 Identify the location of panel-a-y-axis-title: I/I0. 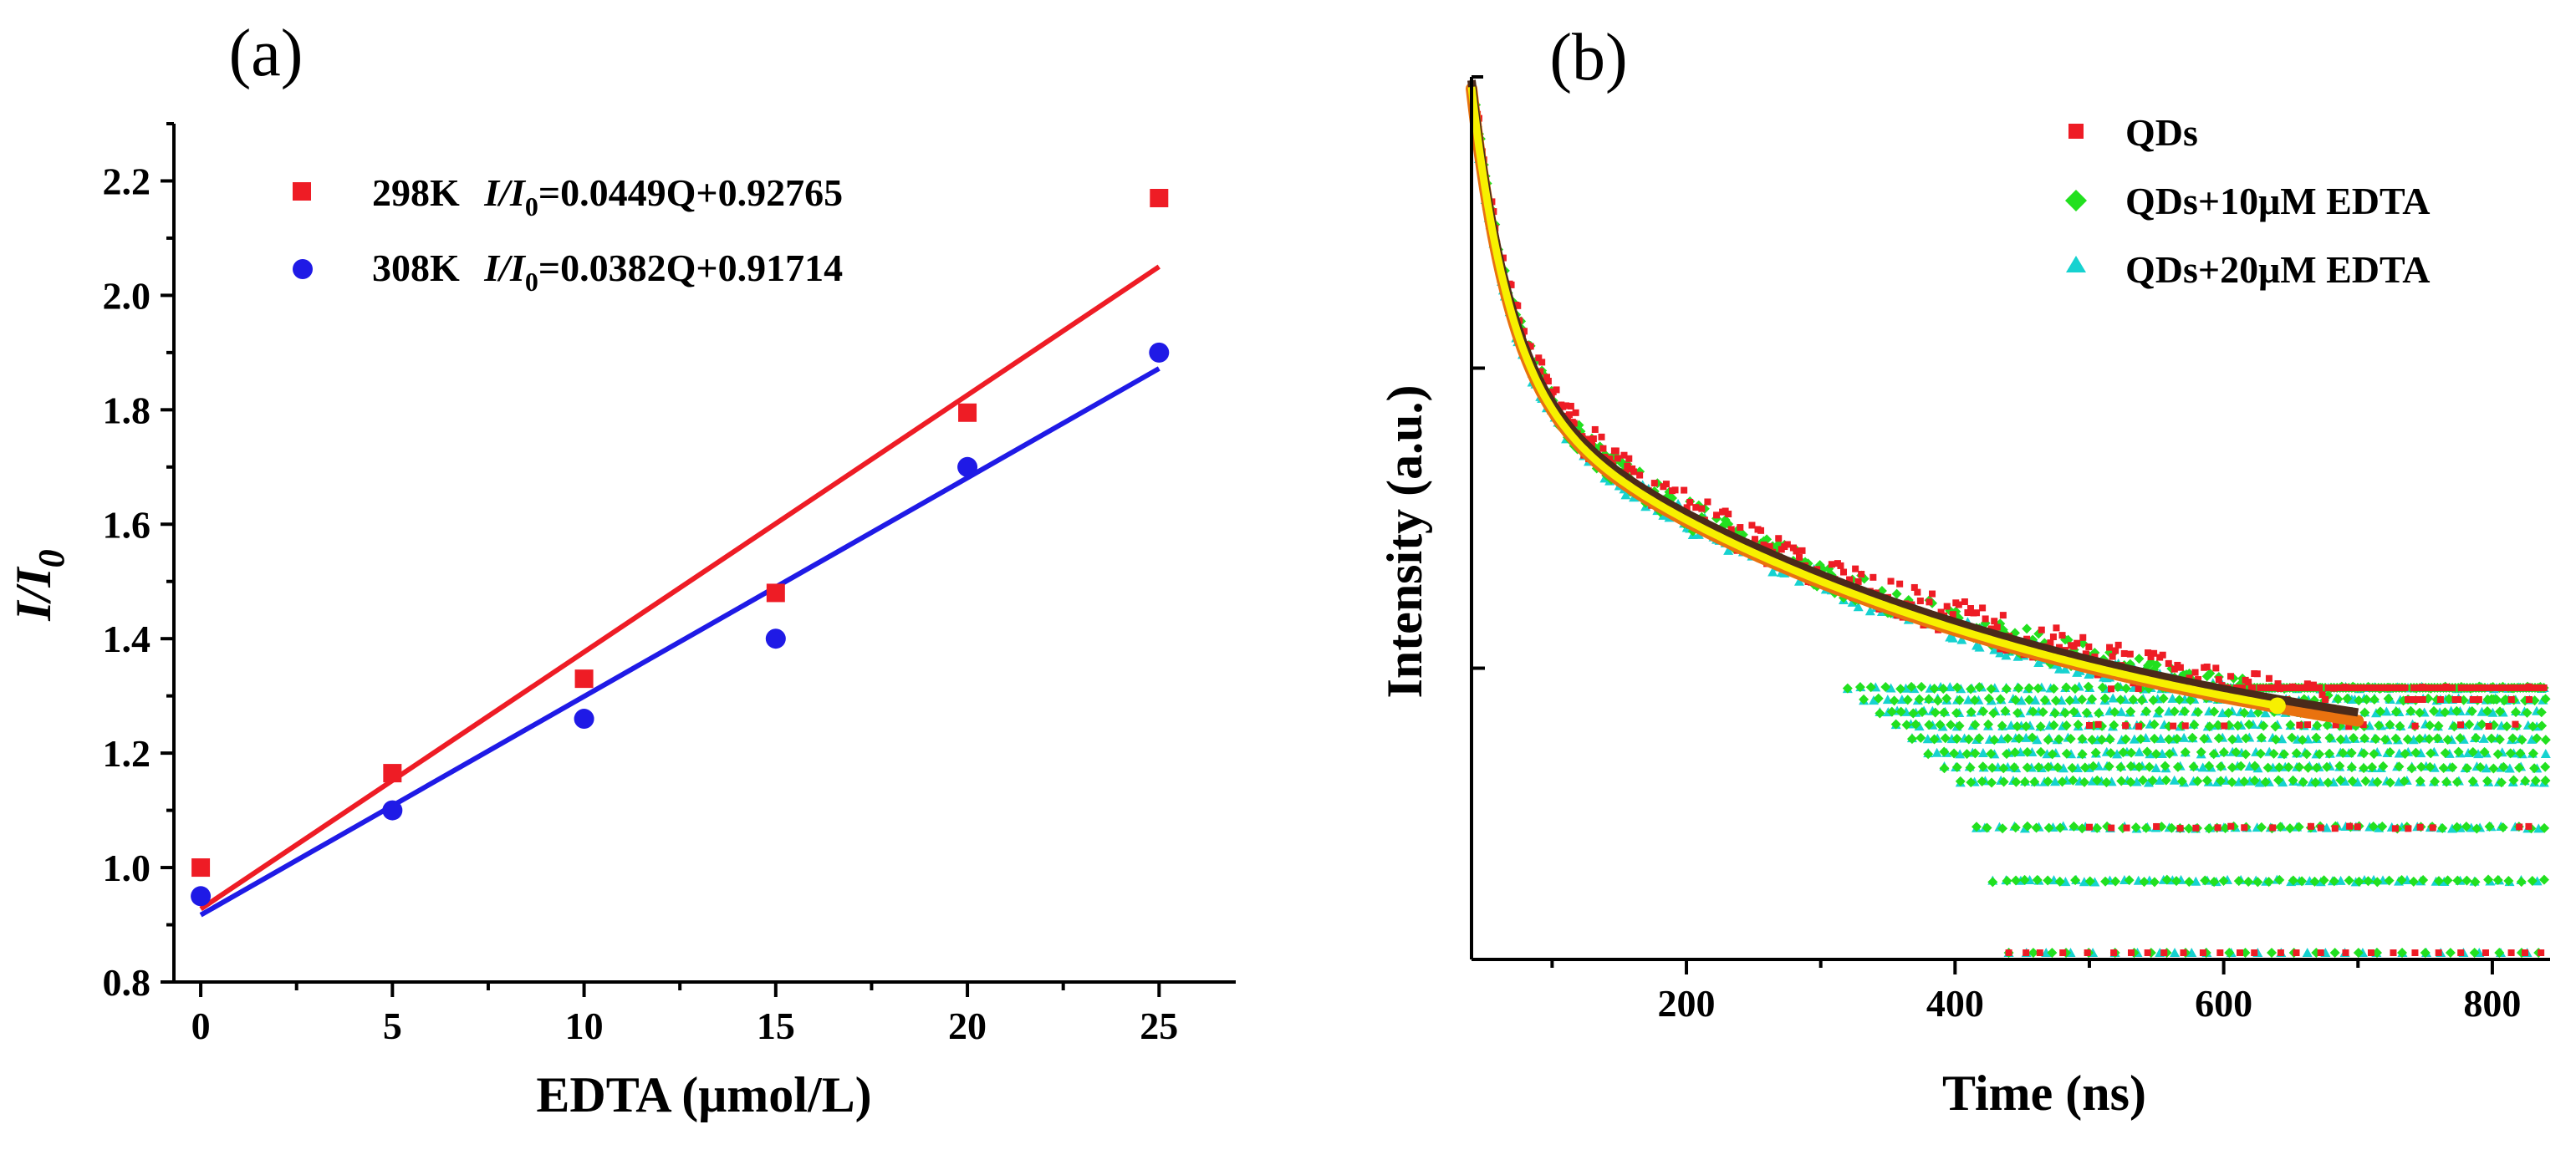
(39, 585).